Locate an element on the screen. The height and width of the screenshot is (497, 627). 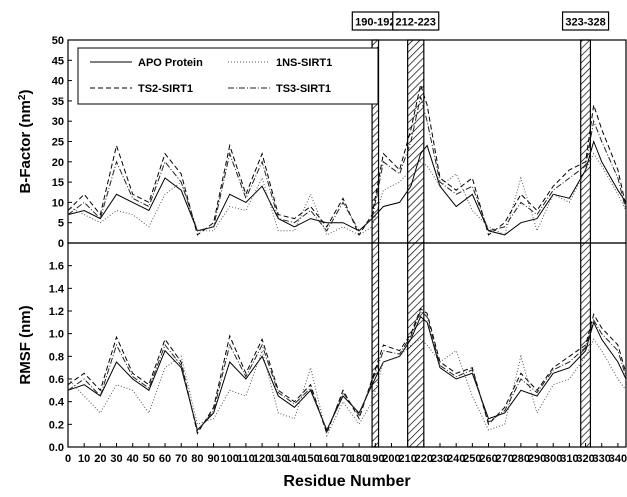
xtick-label: 80 is located at coordinates (197, 459).